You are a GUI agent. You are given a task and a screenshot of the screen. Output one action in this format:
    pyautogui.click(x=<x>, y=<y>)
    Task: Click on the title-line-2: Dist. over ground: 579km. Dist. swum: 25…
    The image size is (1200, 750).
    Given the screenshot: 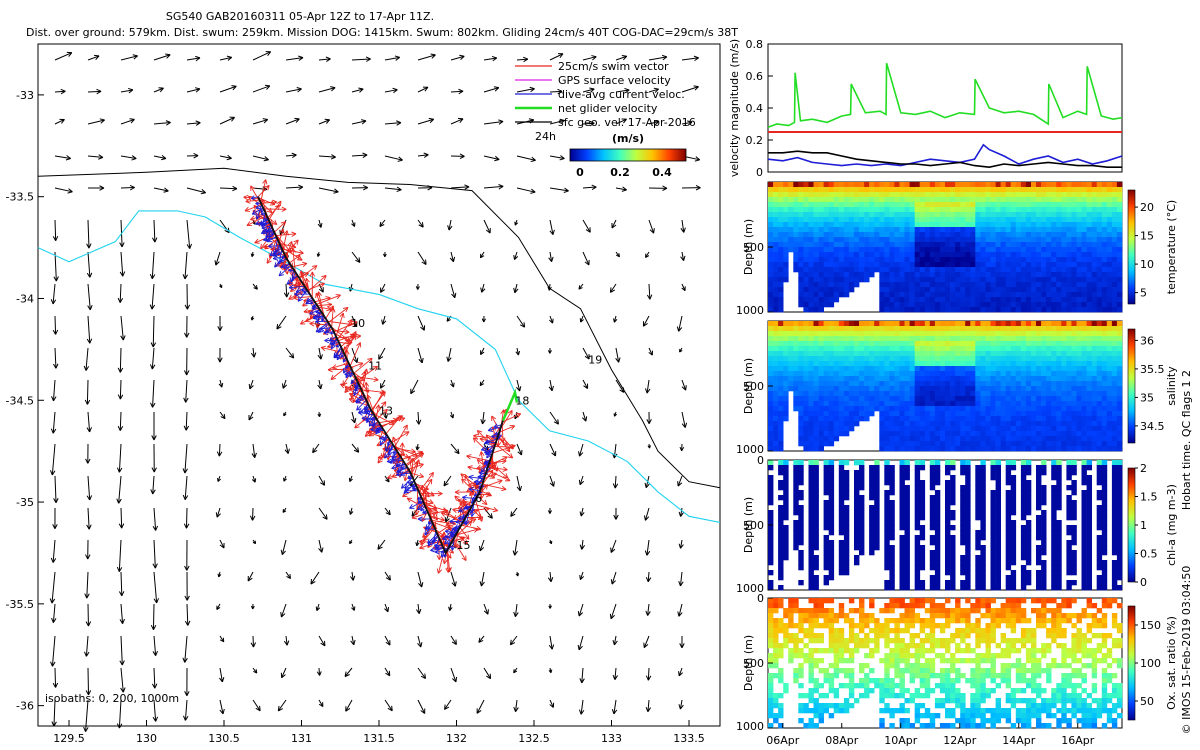 What is the action you would take?
    pyautogui.click(x=382, y=32)
    